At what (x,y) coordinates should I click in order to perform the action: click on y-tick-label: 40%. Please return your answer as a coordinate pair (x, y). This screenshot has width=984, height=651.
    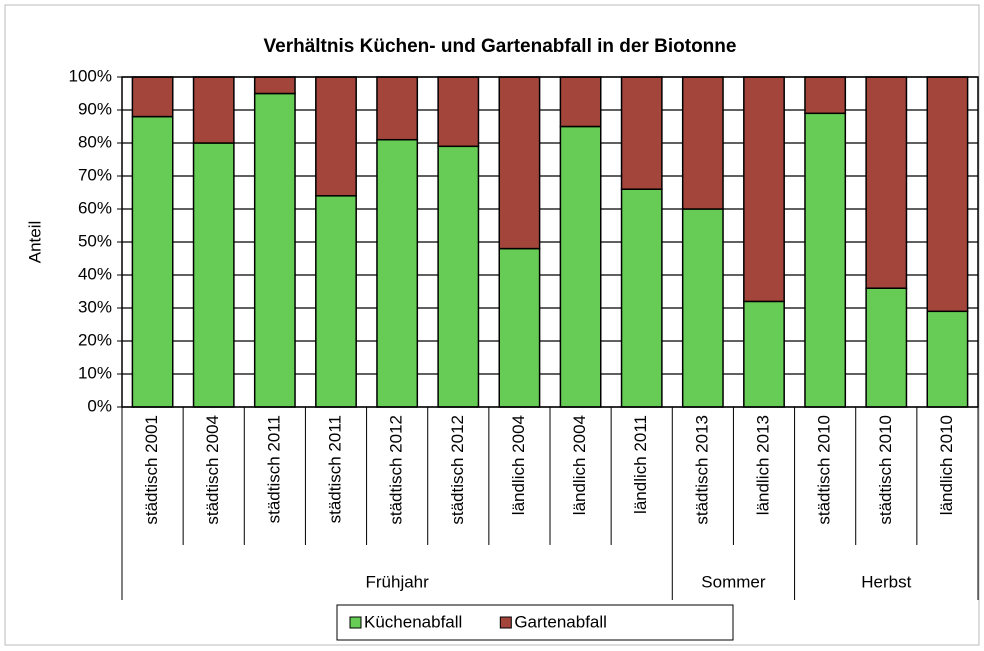
    Looking at the image, I should click on (95, 273).